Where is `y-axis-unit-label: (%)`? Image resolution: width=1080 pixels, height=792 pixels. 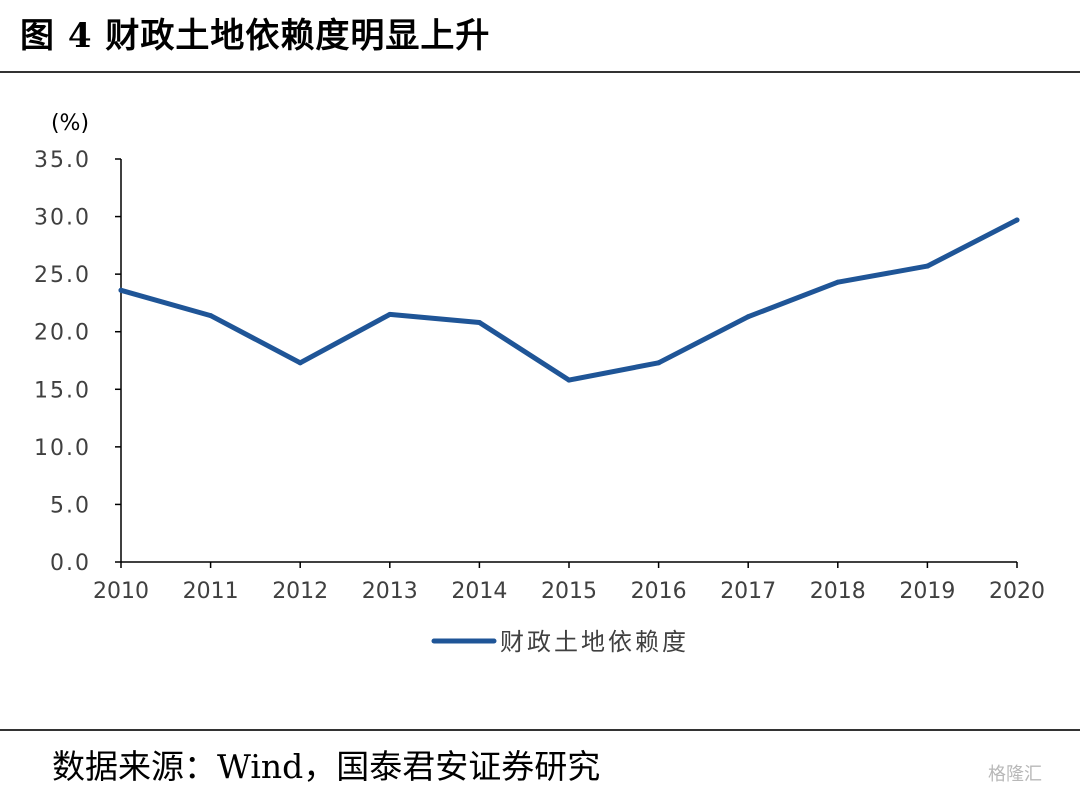 y-axis-unit-label: (%) is located at coordinates (70, 123).